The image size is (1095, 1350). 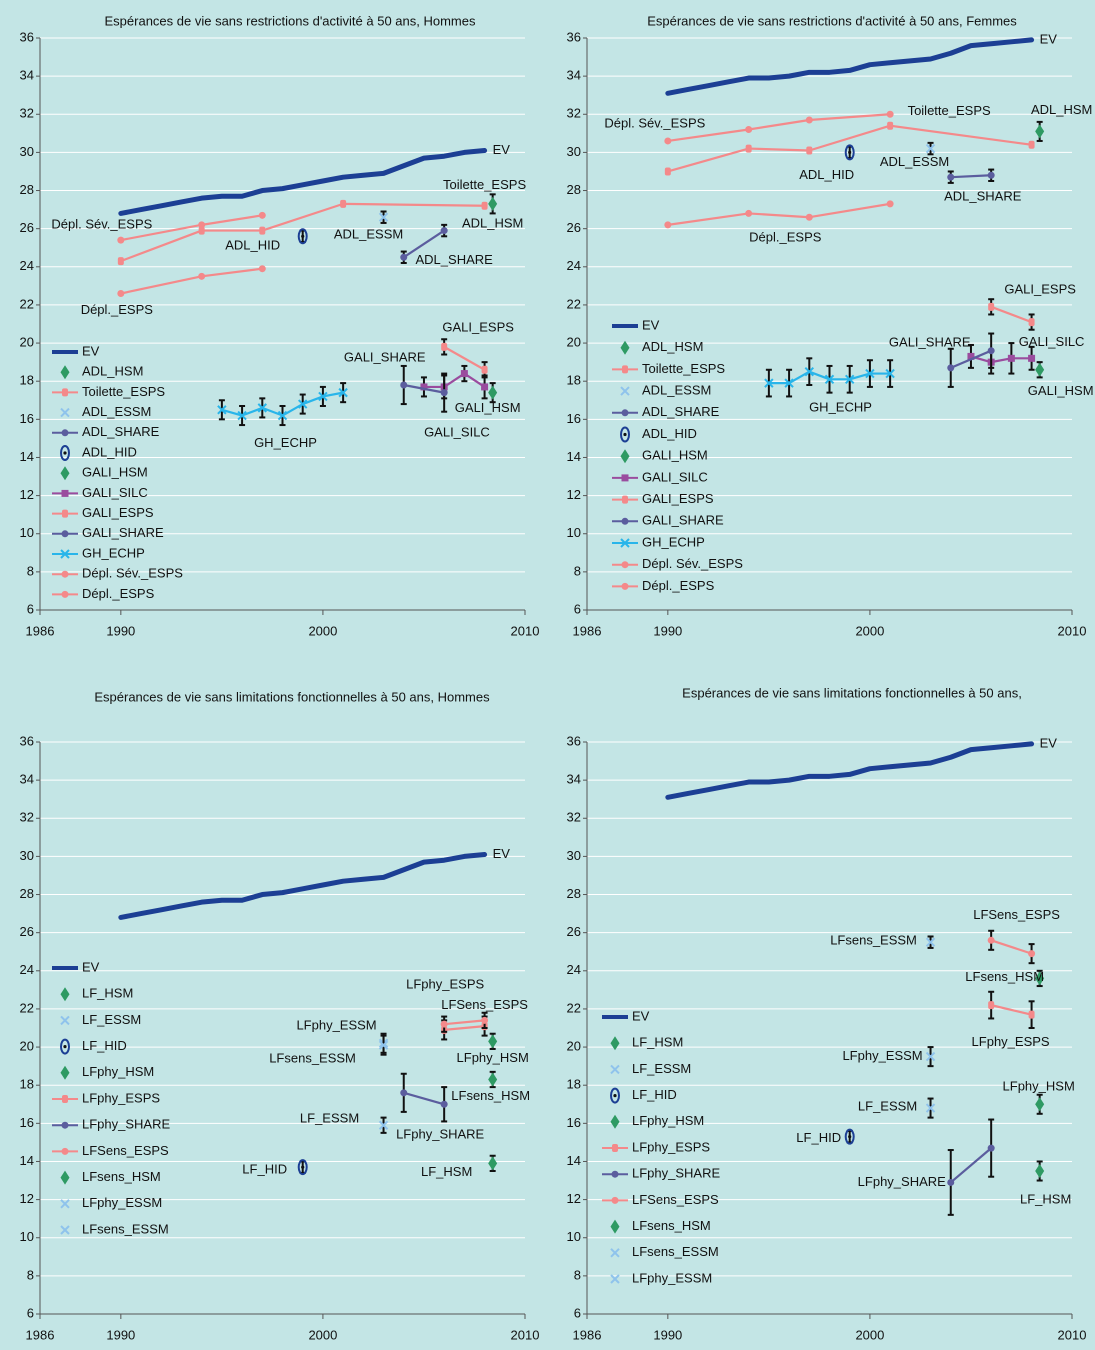 What do you see at coordinates (27, 779) in the screenshot?
I see `y-tick-label: 34` at bounding box center [27, 779].